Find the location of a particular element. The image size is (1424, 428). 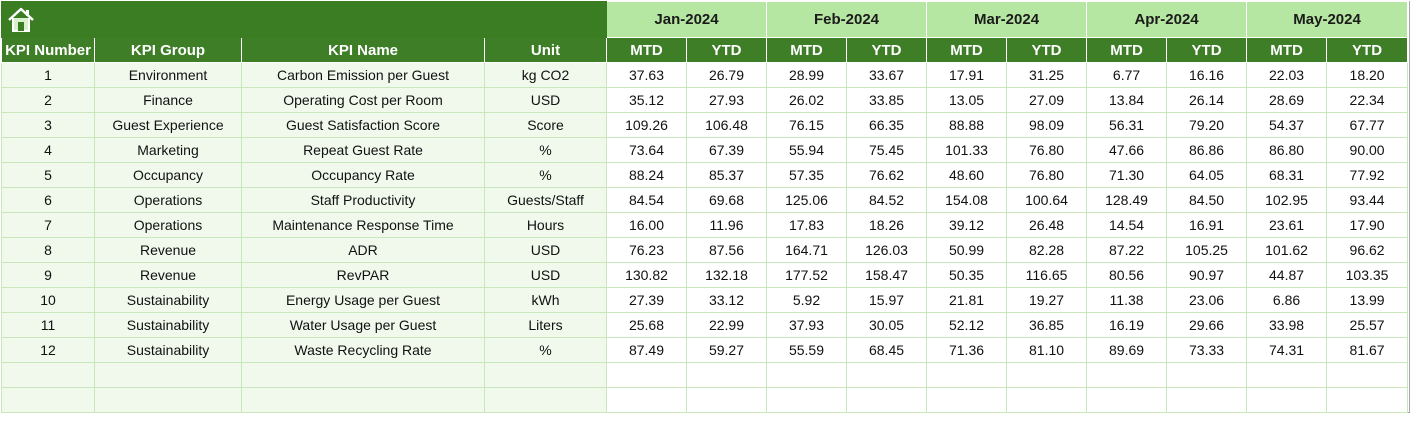

kpi-group: Marketing is located at coordinates (168, 150).